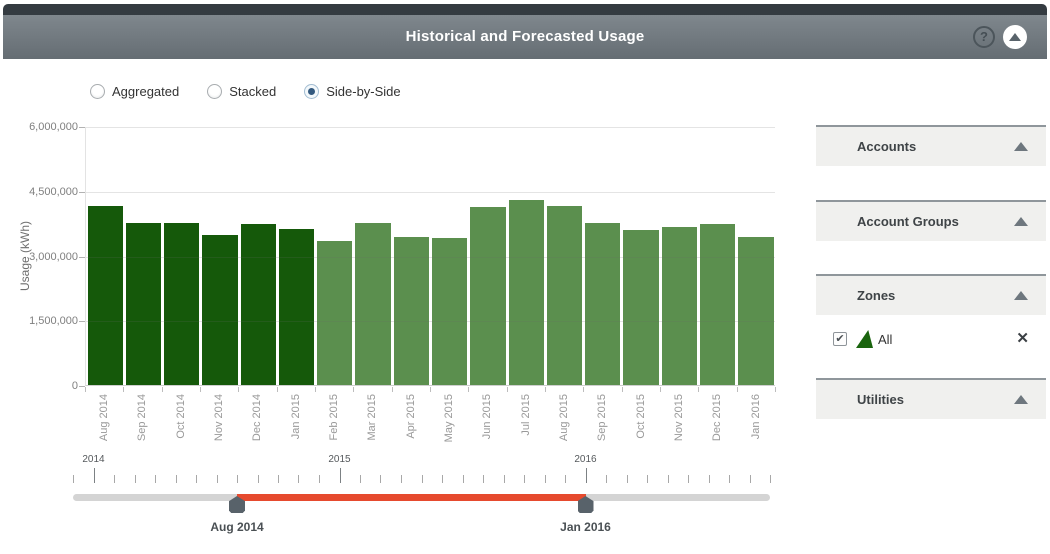 The width and height of the screenshot is (1050, 554). What do you see at coordinates (931, 145) in the screenshot?
I see `panel-header-accounts: Accounts` at bounding box center [931, 145].